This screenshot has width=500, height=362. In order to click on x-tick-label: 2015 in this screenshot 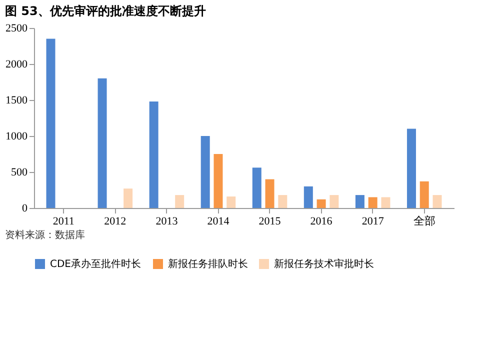, I will do `click(270, 222)`.